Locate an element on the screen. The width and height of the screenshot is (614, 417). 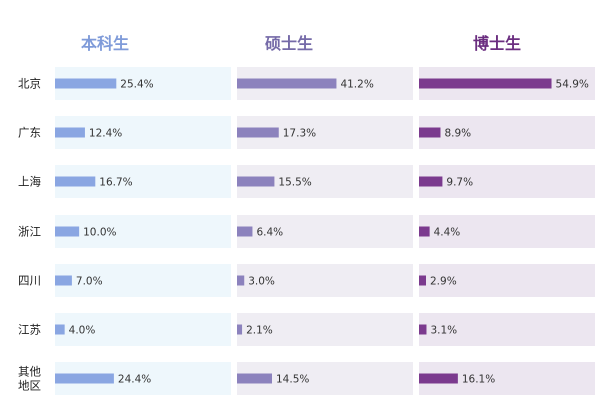
value-label-2-row-1: 8.9% is located at coordinates (457, 134).